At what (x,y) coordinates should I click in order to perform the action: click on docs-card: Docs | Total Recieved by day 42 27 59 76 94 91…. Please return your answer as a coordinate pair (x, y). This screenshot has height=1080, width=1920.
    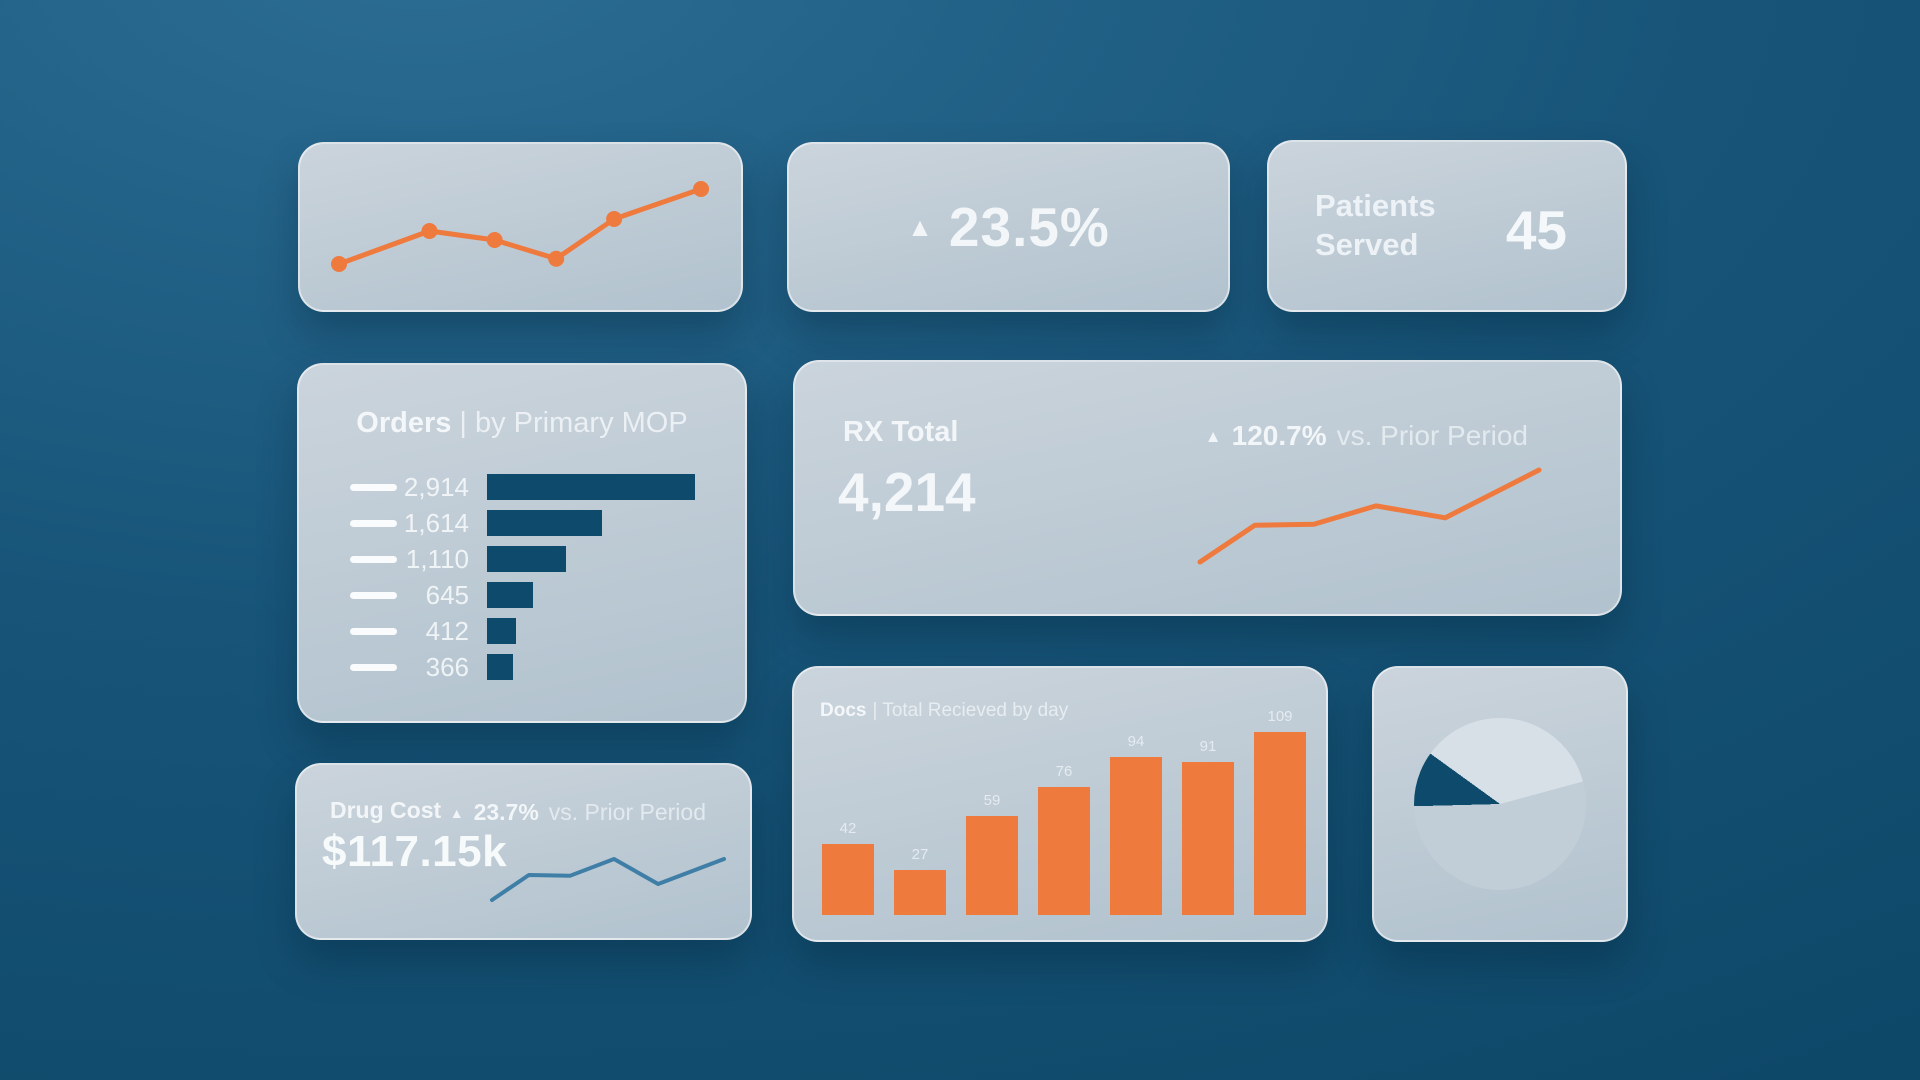
    Looking at the image, I should click on (1060, 804).